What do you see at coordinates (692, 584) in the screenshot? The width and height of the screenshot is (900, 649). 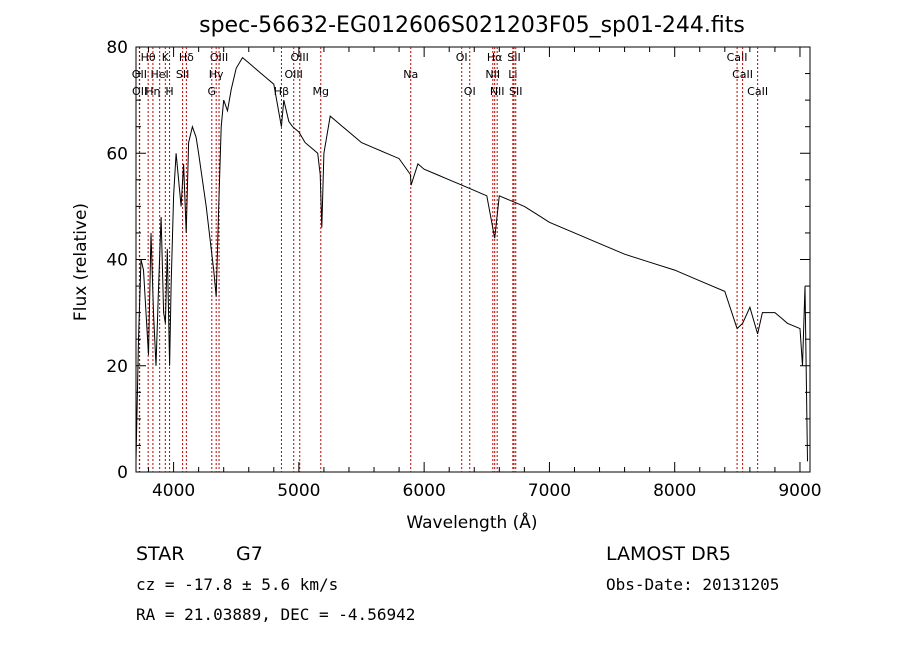 I see `obs-date: Obs-Date: 20131205` at bounding box center [692, 584].